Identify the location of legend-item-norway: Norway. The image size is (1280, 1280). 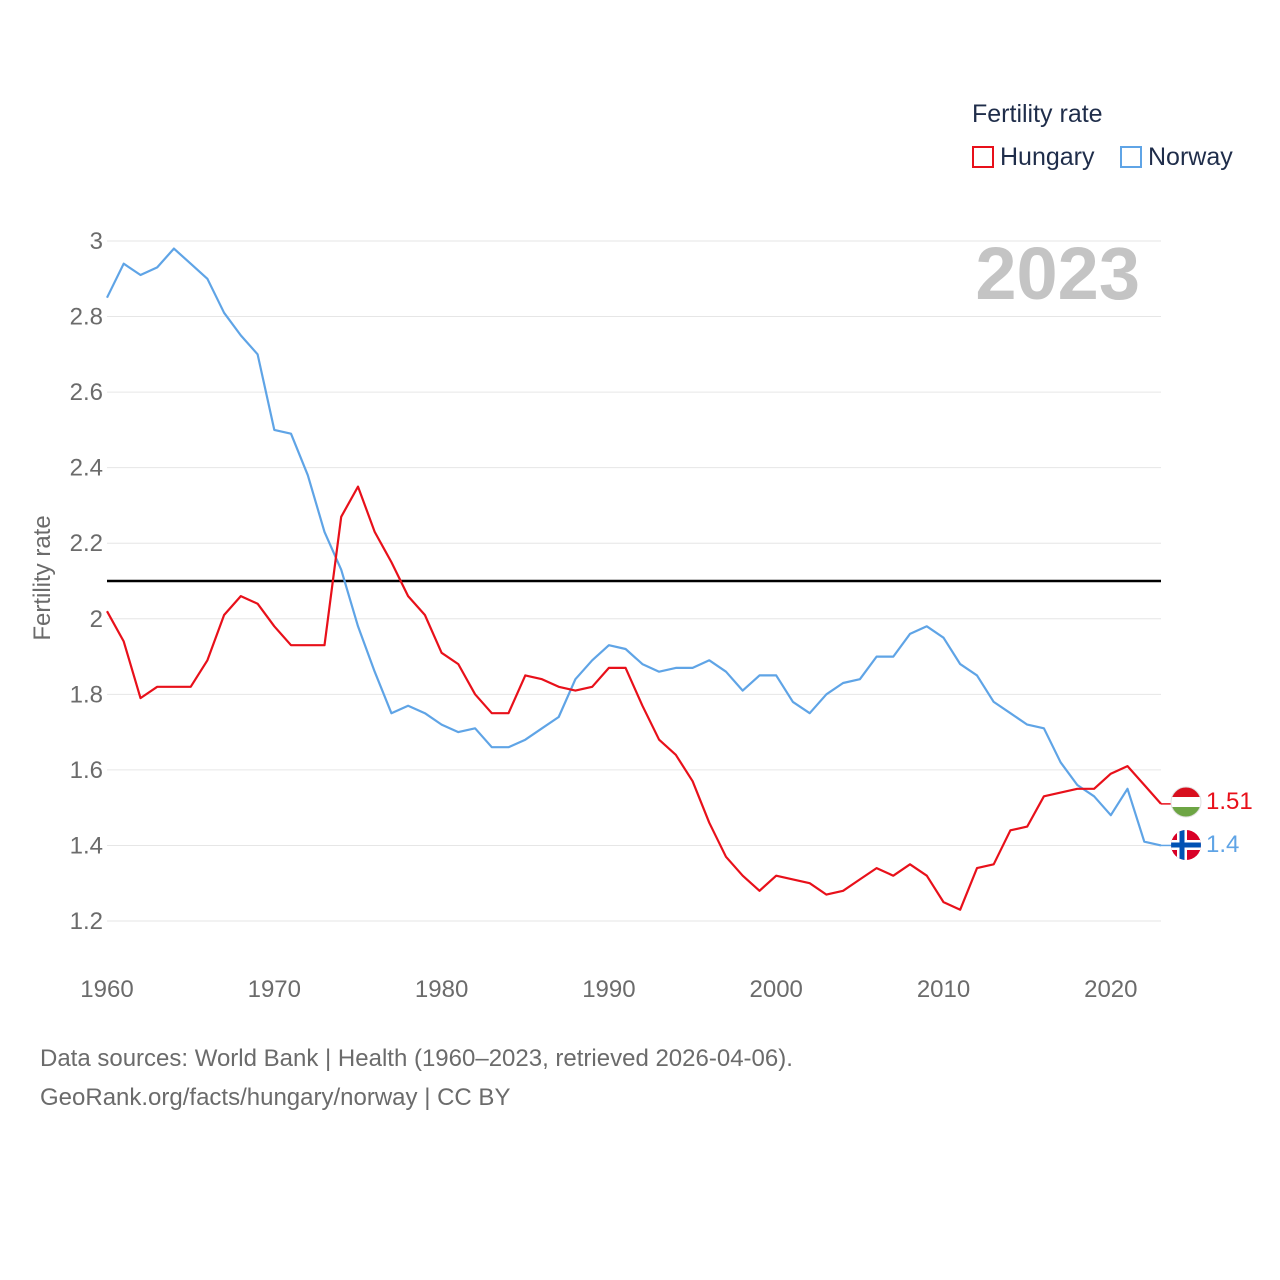
(1176, 157).